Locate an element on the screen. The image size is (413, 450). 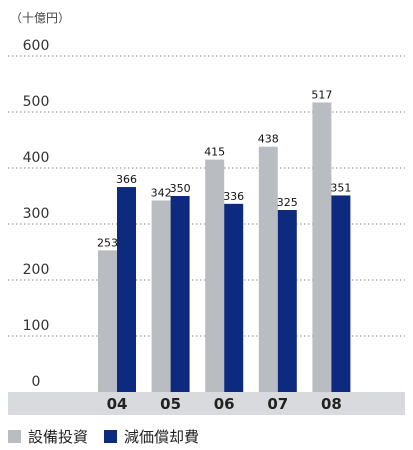
legend-label-capex: 設備投資 is located at coordinates (58, 437).